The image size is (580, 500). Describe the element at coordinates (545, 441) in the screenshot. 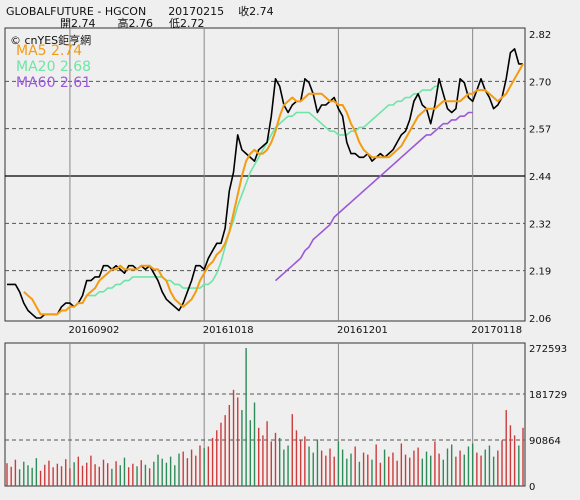

I see `volume-y-tick-label: 90864` at that location.